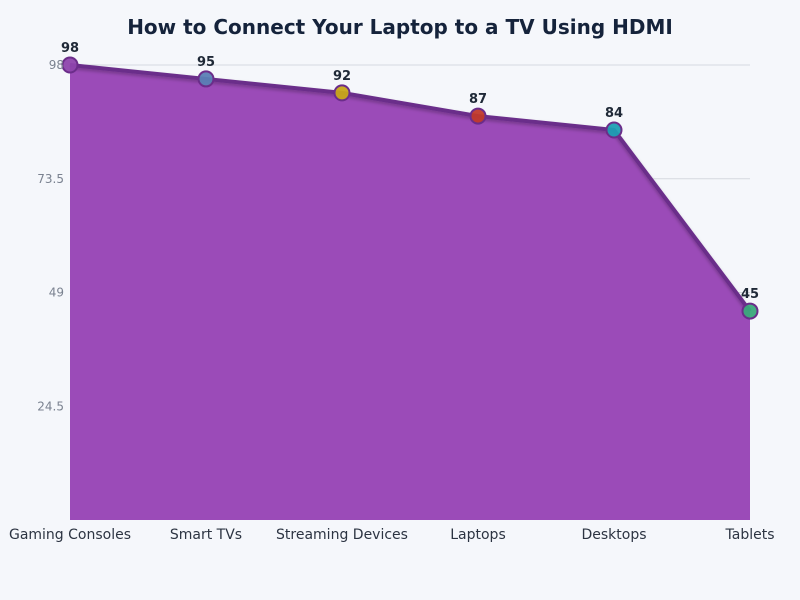  I want to click on x-tick-label: Smart TVs, so click(206, 535).